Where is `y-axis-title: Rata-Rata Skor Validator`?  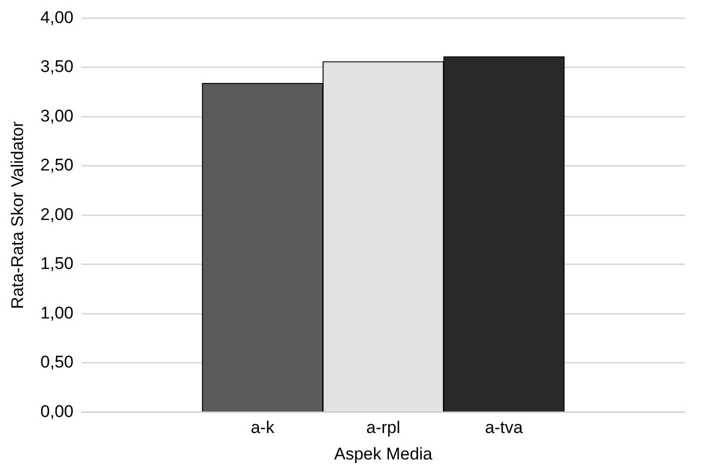 y-axis-title: Rata-Rata Skor Validator is located at coordinates (17, 215).